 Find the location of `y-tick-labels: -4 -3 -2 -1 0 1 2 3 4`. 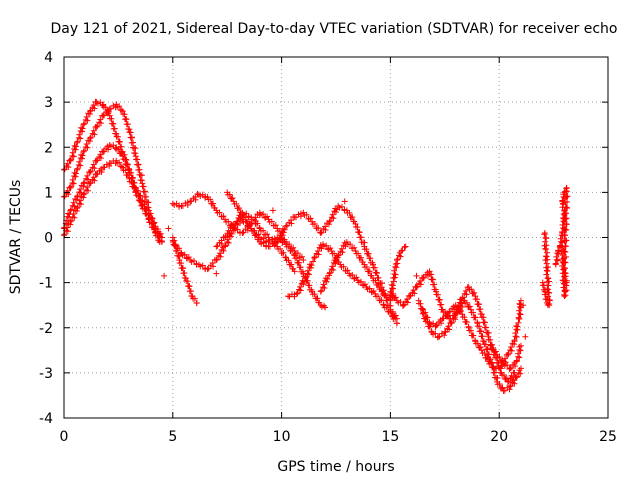

y-tick-labels: -4 -3 -2 -1 0 1 2 3 4 is located at coordinates (46, 238).